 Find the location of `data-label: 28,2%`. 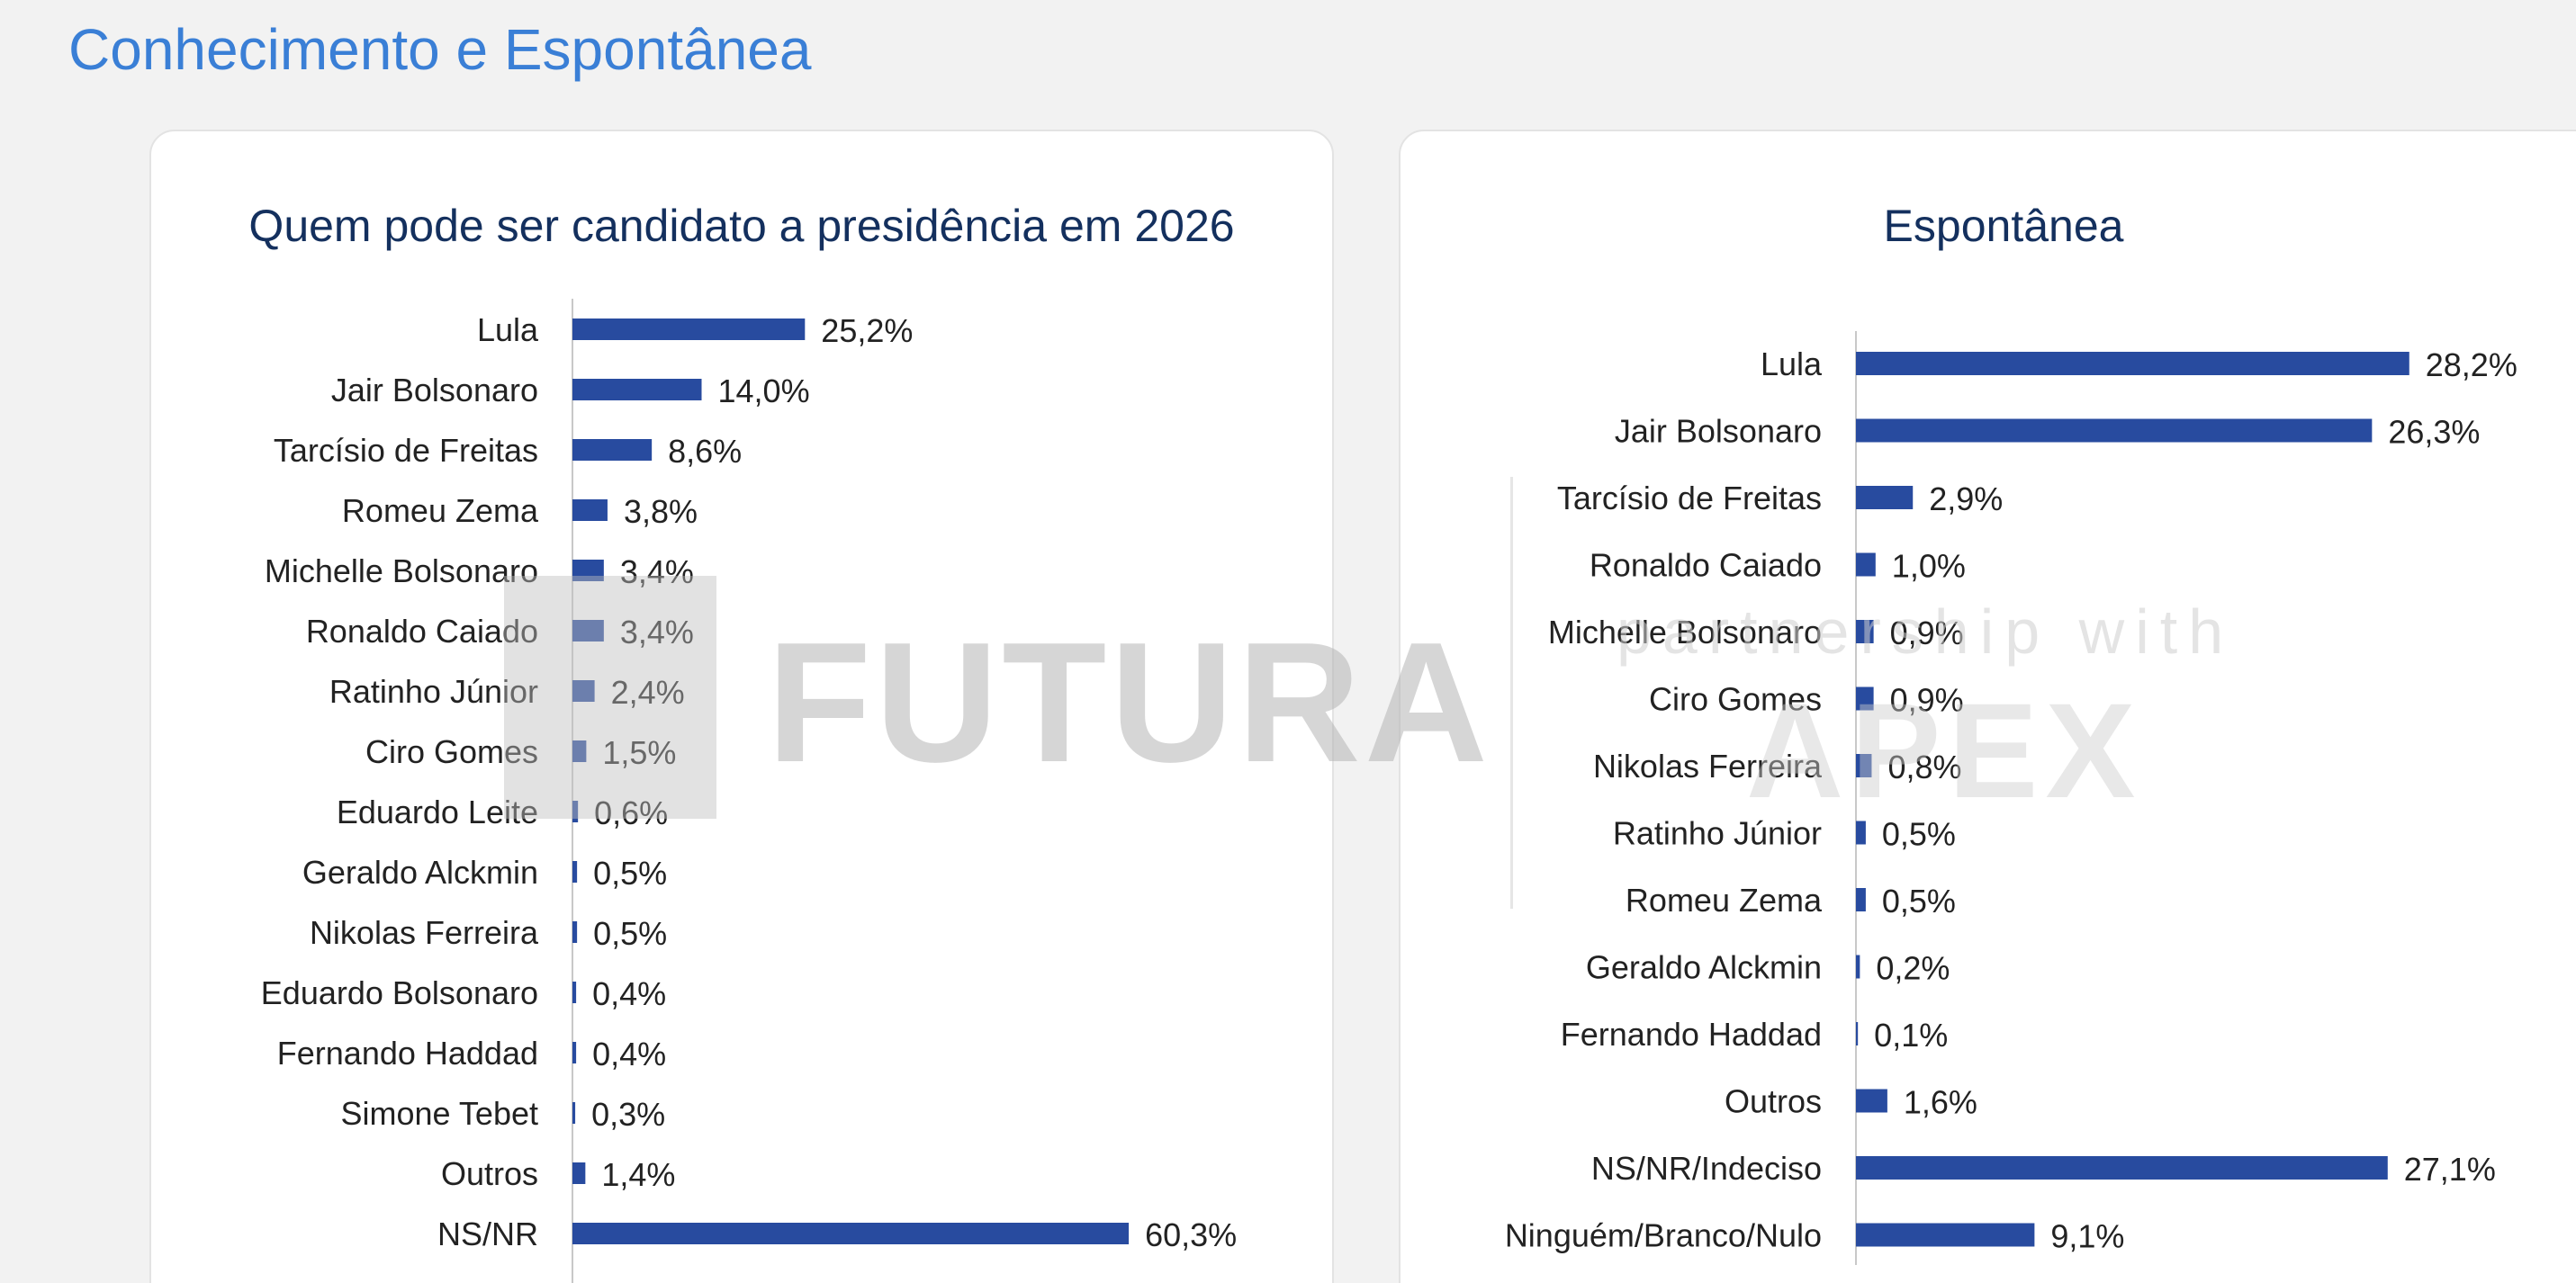

data-label: 28,2% is located at coordinates (2471, 364).